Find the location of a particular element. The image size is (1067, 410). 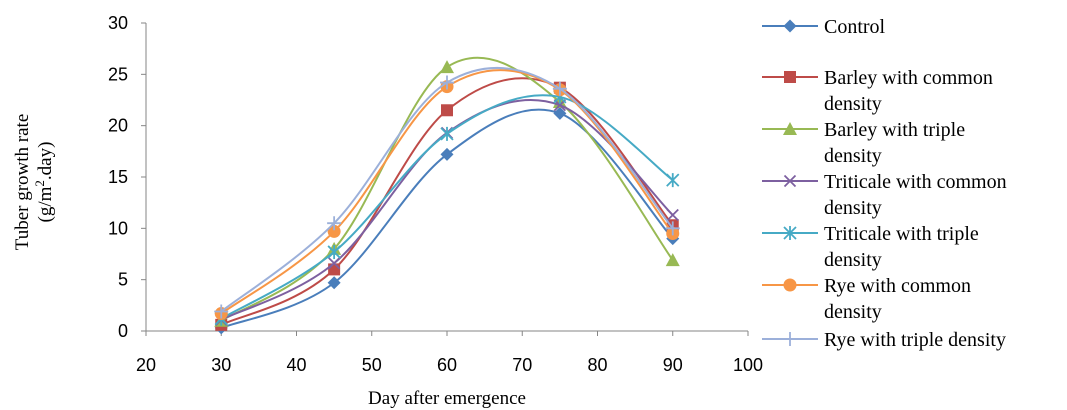

y-tick-label: 0 is located at coordinates (123, 331).